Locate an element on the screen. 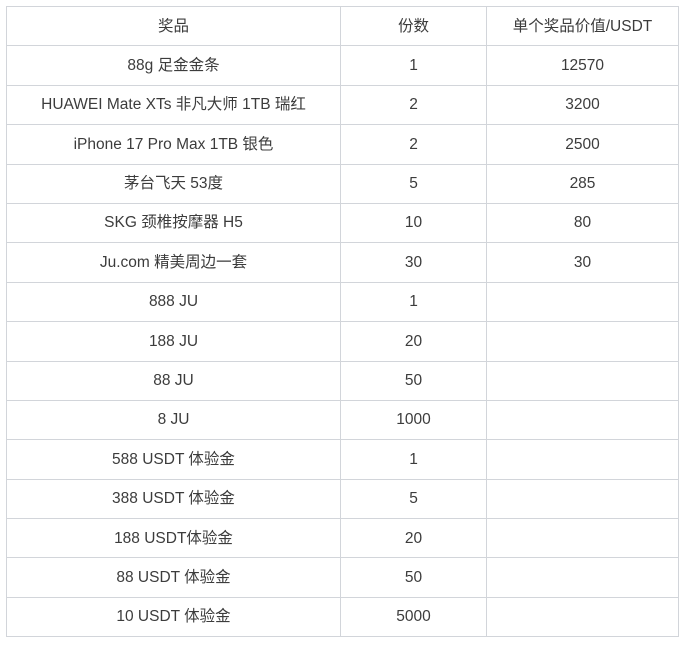  cell-prize-name: HUAWEI Mate XTs 非凡大师 1TB 瑞红 is located at coordinates (173, 105).